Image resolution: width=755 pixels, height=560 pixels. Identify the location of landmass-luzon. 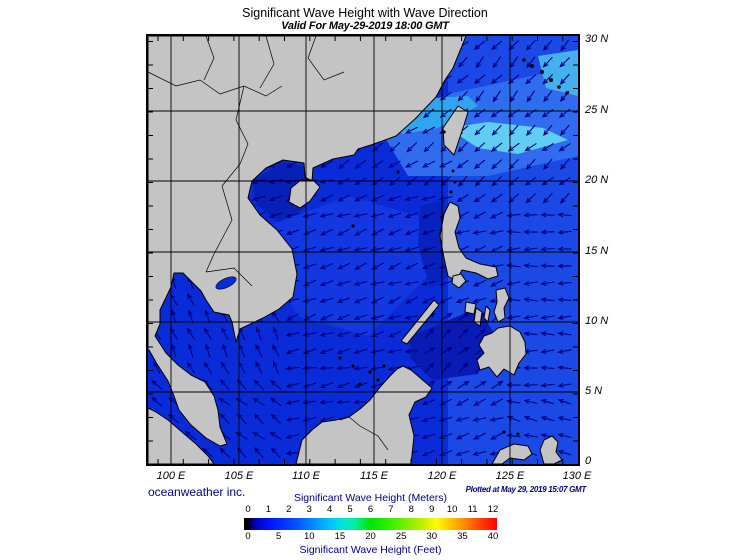
(469, 241).